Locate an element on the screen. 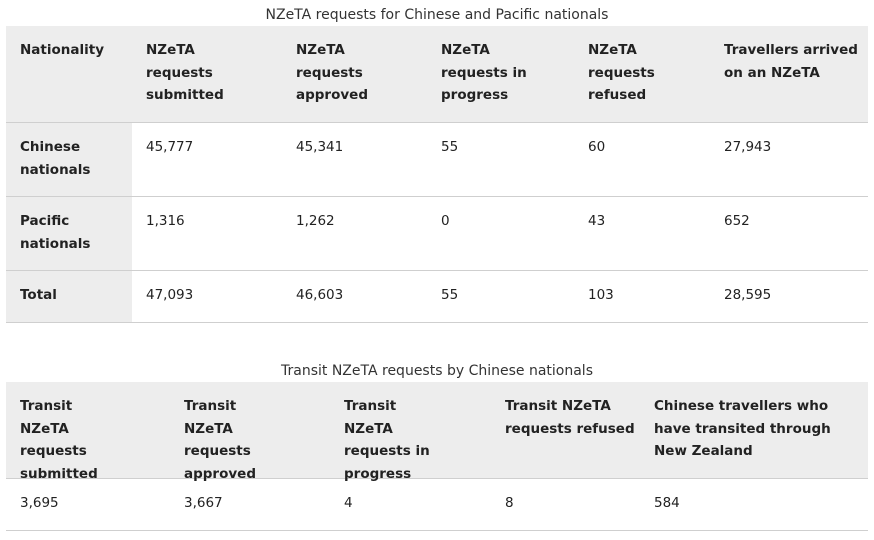 This screenshot has height=540, width=874. header-requests-in-progress: NZeTA requests in progress is located at coordinates (484, 72).